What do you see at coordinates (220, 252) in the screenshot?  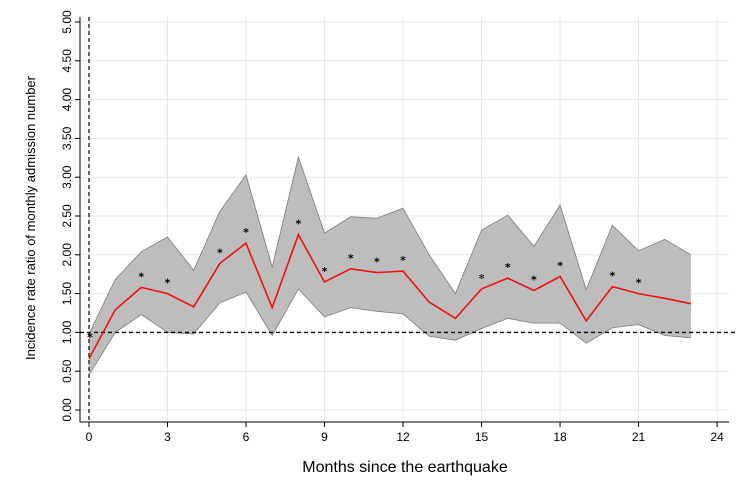 I see `significance-star-month-5: *` at bounding box center [220, 252].